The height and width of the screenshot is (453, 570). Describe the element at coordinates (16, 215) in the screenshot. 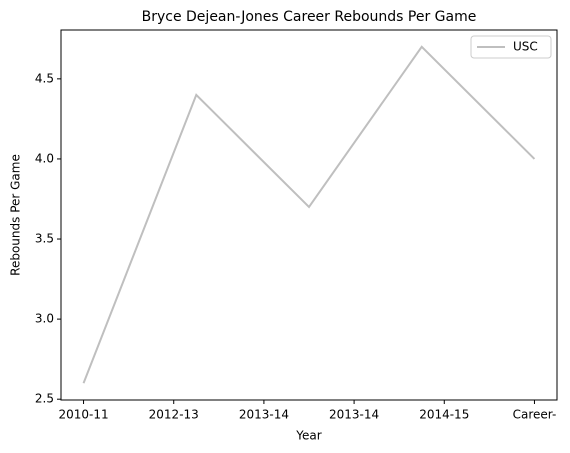

I see `y-axis-label: Rebounds Per Game` at that location.